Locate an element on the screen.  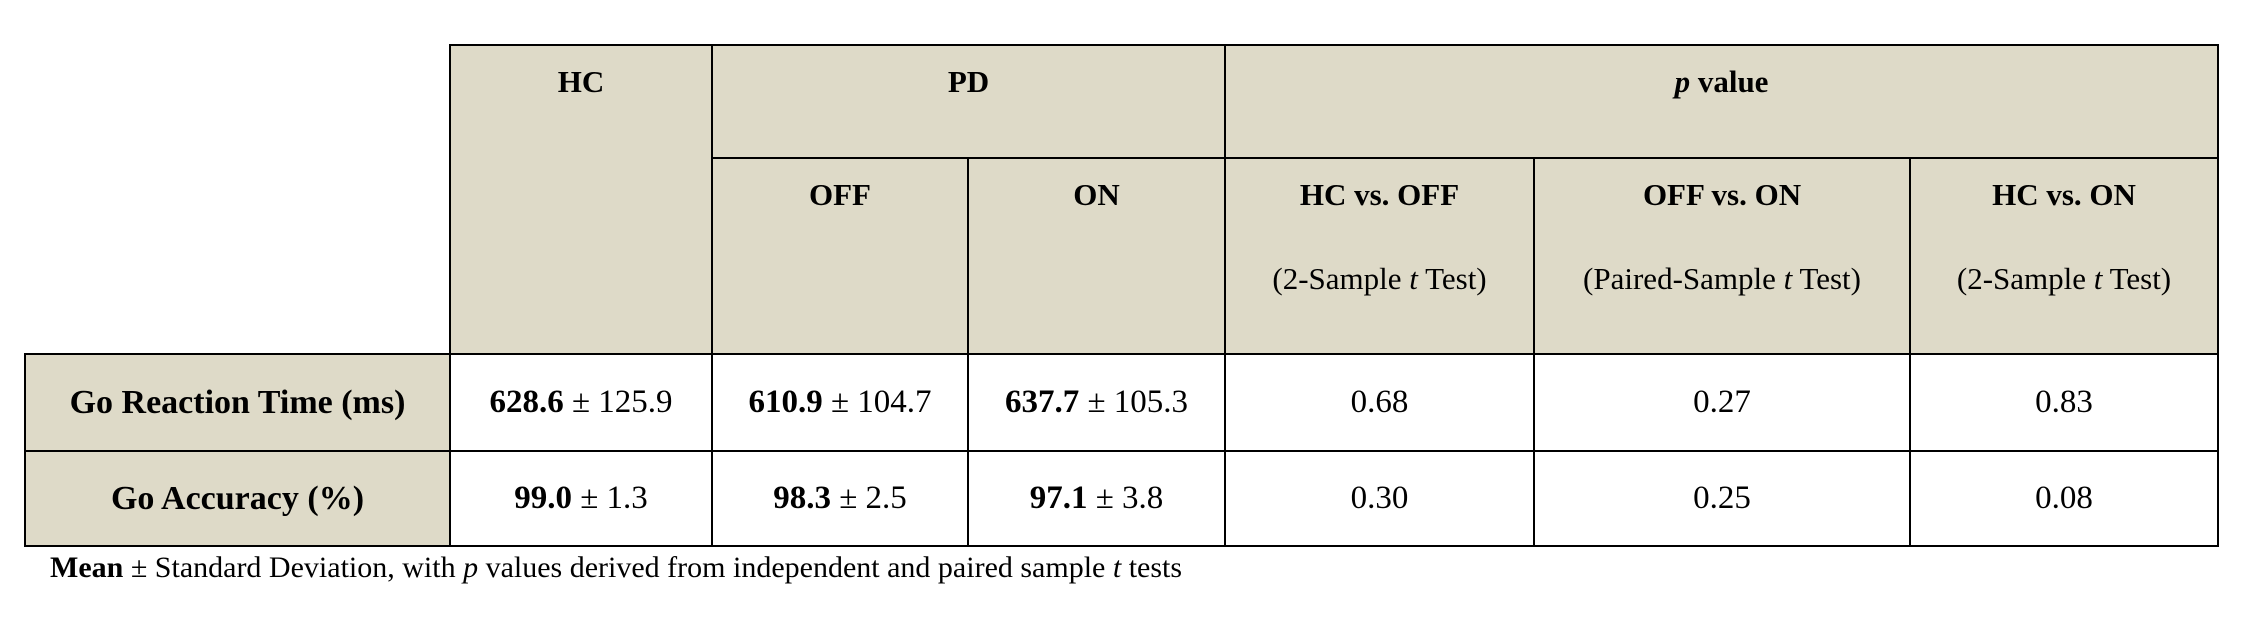
header-subtext: (Paired-Sample t Test) is located at coordinates (1722, 279).